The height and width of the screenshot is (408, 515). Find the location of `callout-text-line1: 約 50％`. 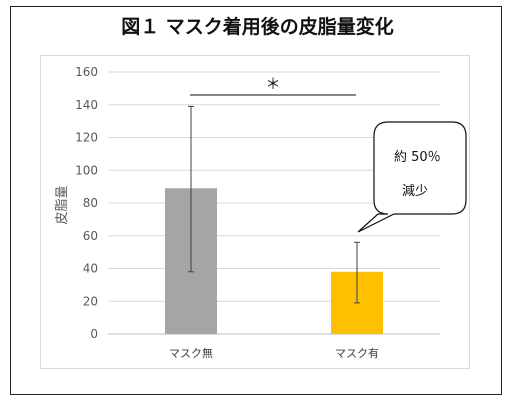

callout-text-line1: 約 50％ is located at coordinates (417, 157).